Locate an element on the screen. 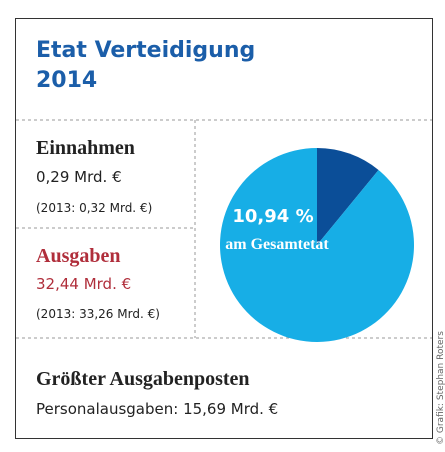 The image size is (445, 452). value-label: 10,94 % is located at coordinates (272, 216).